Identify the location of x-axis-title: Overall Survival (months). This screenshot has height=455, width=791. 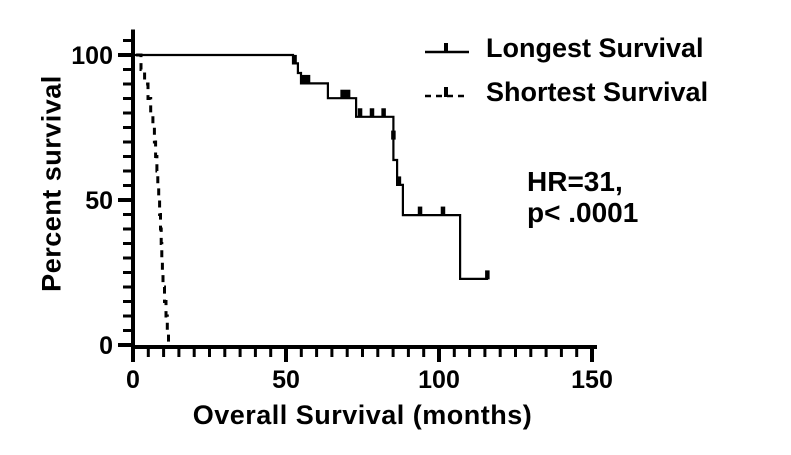
(362, 415).